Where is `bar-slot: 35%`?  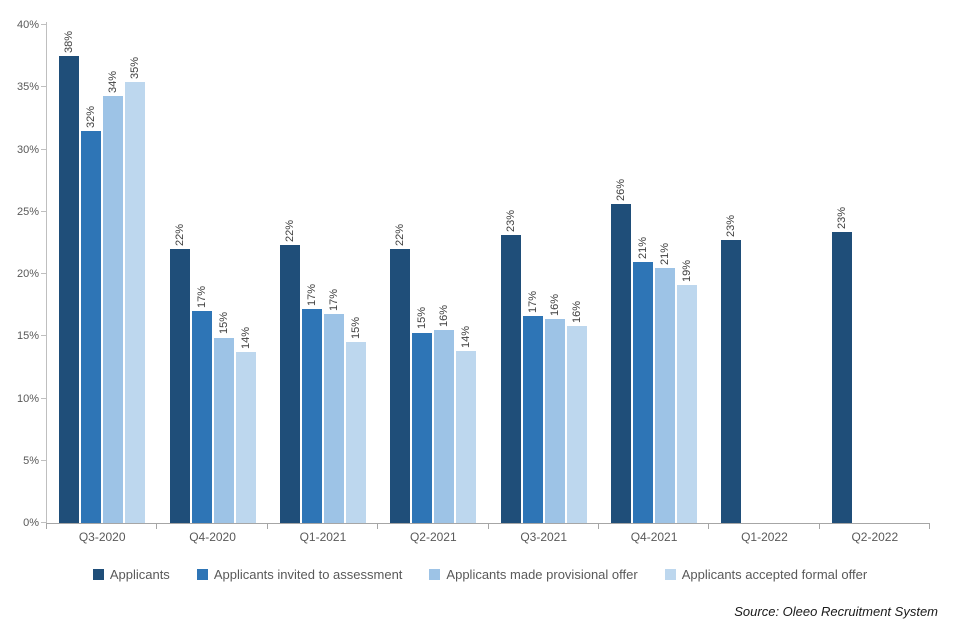
bar-slot: 35% is located at coordinates (135, 274).